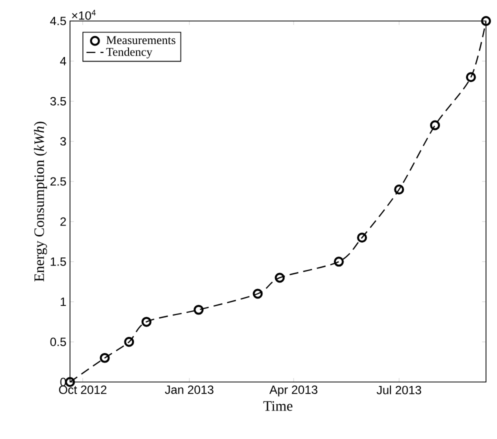 This screenshot has height=439, width=497. I want to click on x-axis-title: Time, so click(277, 406).